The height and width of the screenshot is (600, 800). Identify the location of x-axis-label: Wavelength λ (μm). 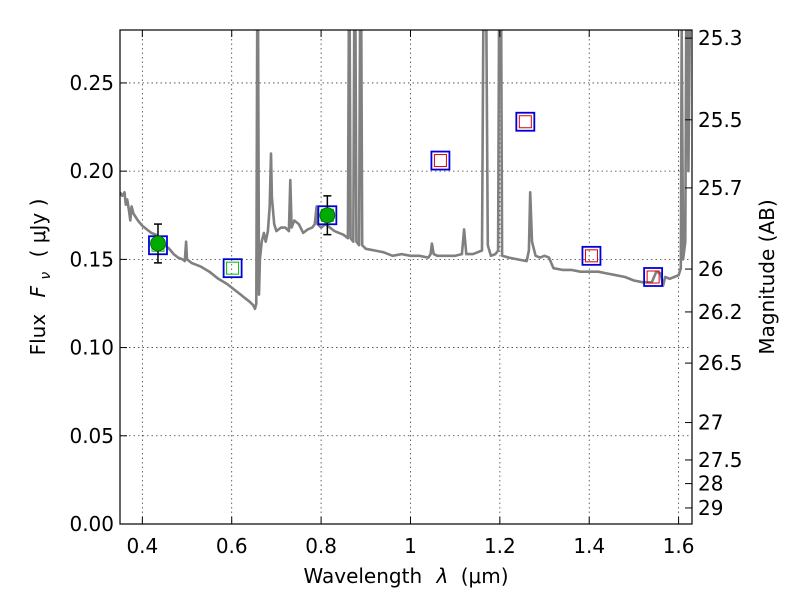
(405, 576).